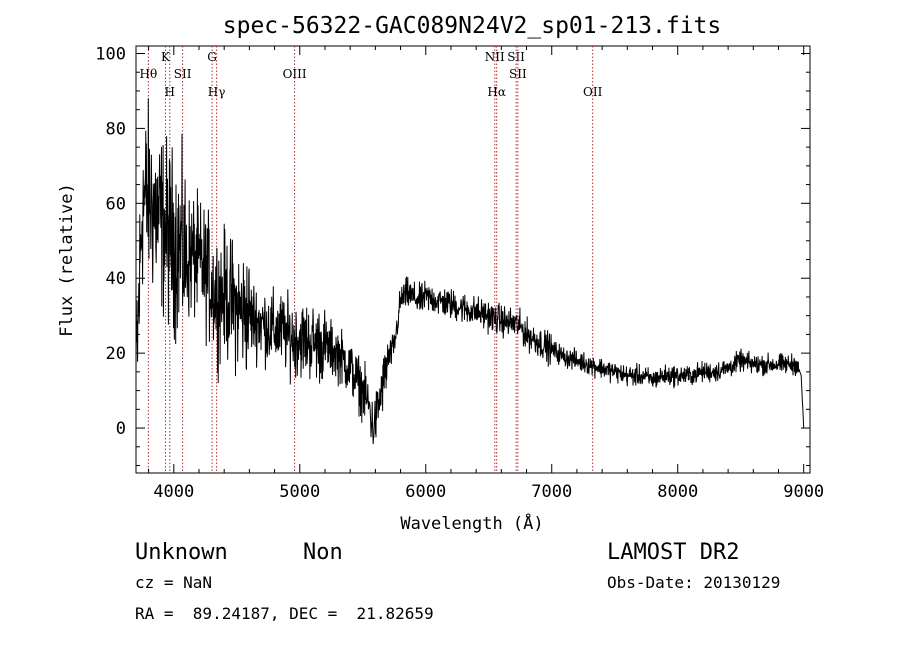 This screenshot has width=900, height=649. I want to click on x-tick-label: 9000, so click(803, 492).